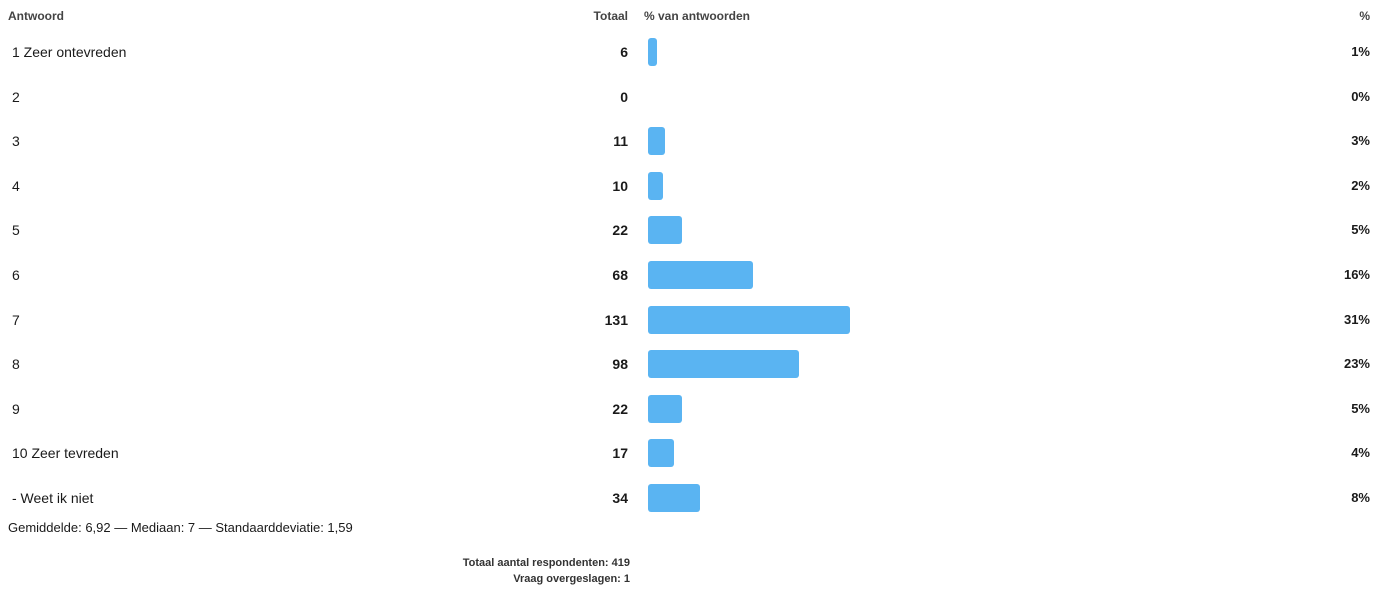 This screenshot has height=594, width=1388. What do you see at coordinates (620, 498) in the screenshot?
I see `total-value: 34` at bounding box center [620, 498].